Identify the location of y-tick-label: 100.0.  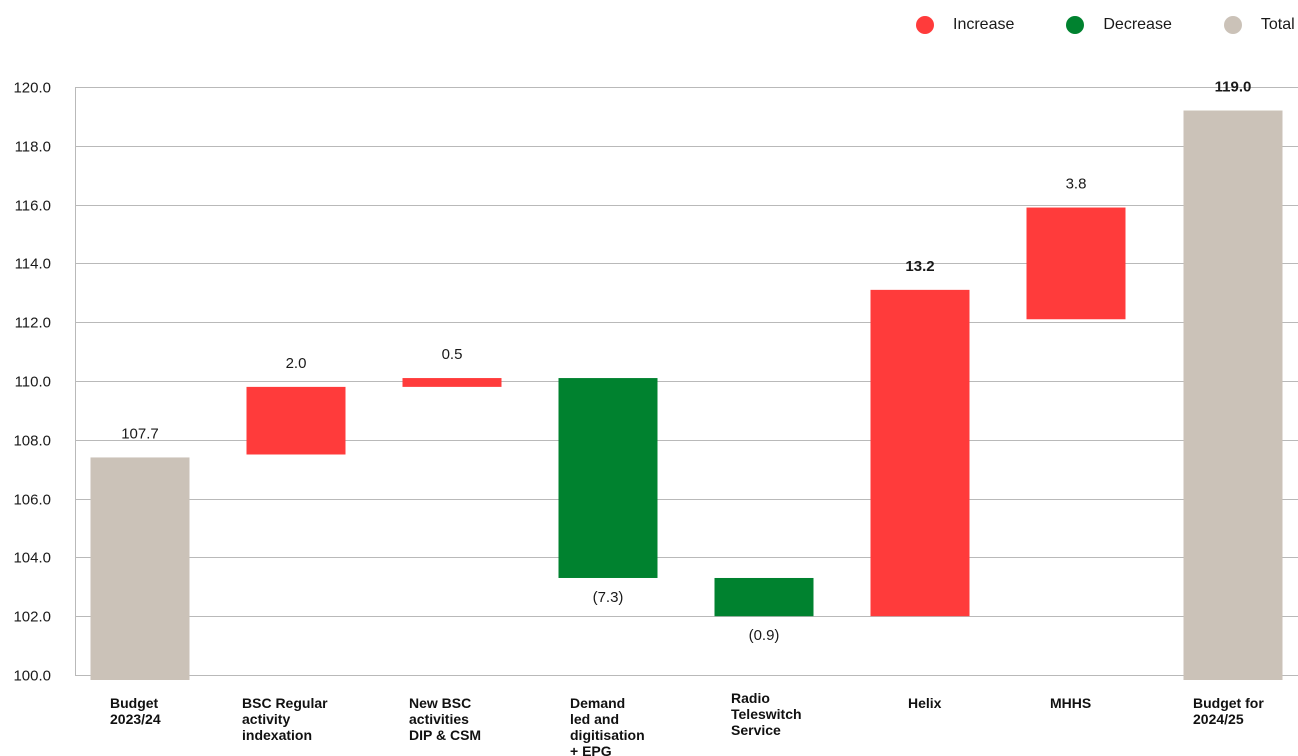
(32, 676).